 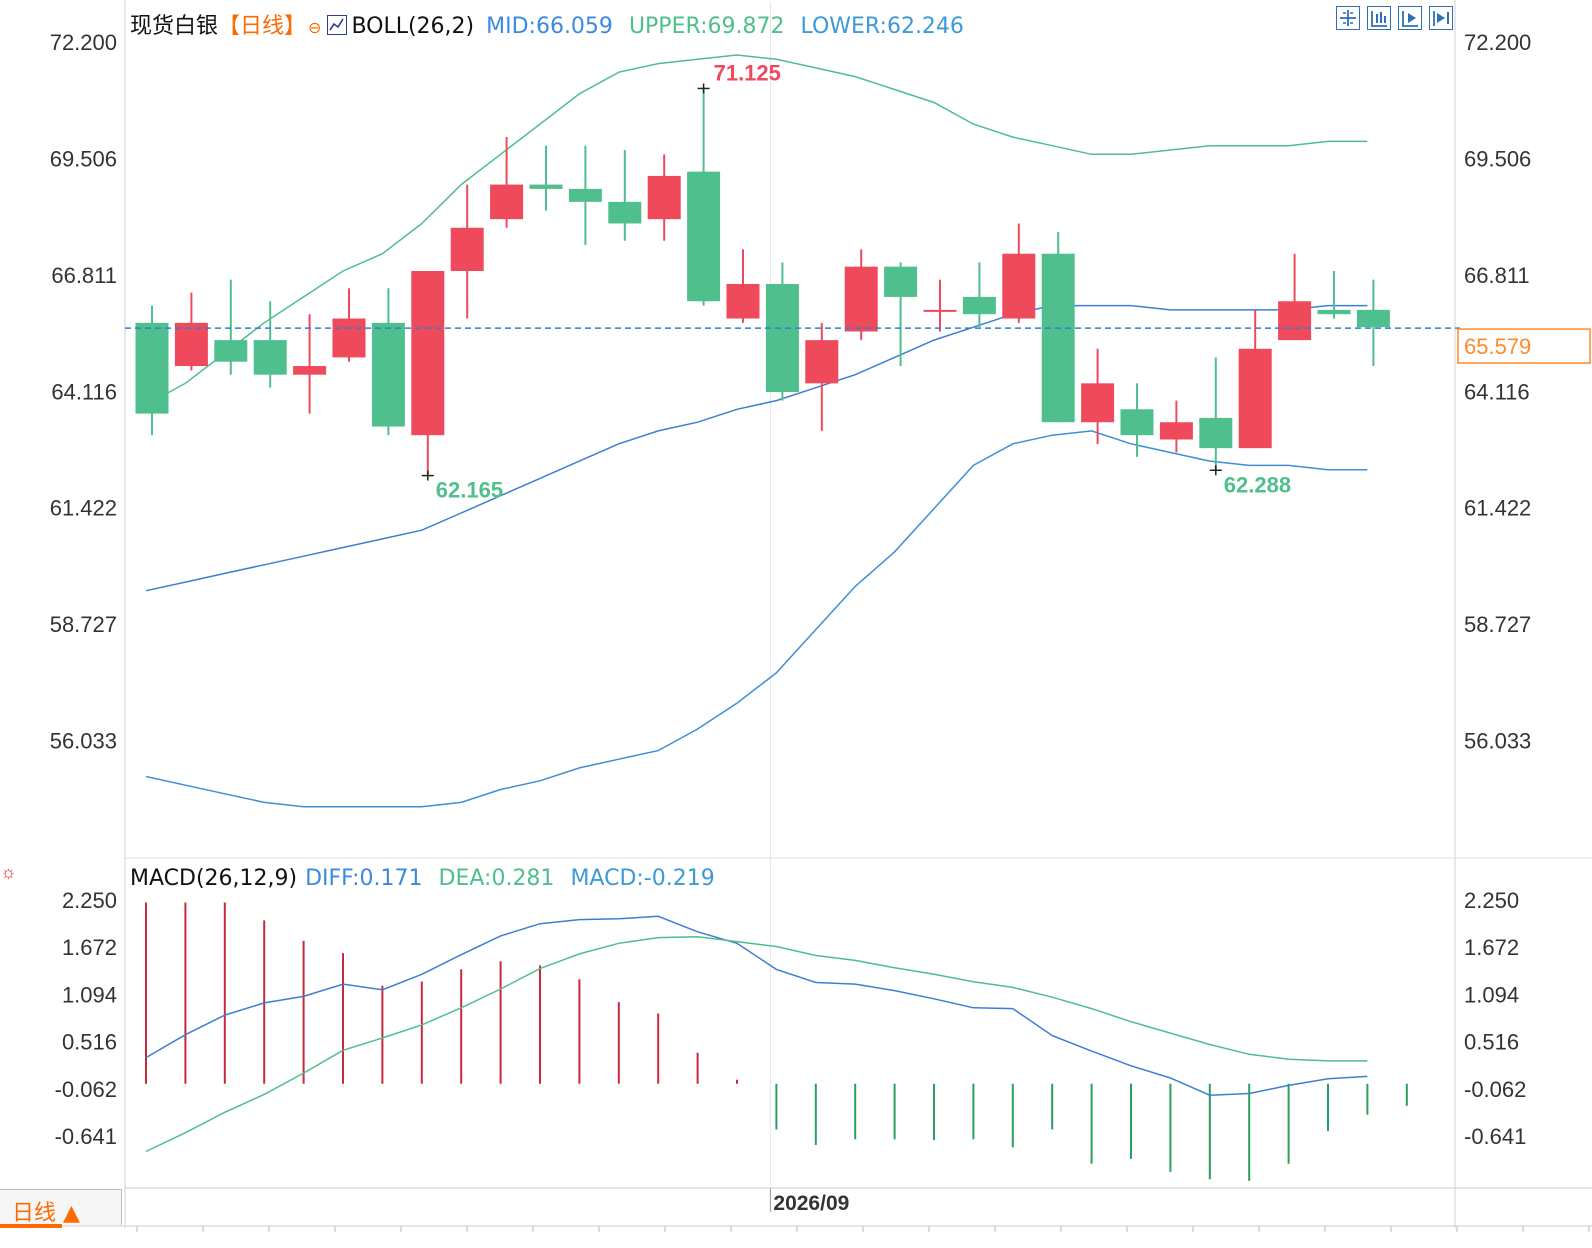 What do you see at coordinates (1497, 275) in the screenshot?
I see `price-tick-label-right: 66.811` at bounding box center [1497, 275].